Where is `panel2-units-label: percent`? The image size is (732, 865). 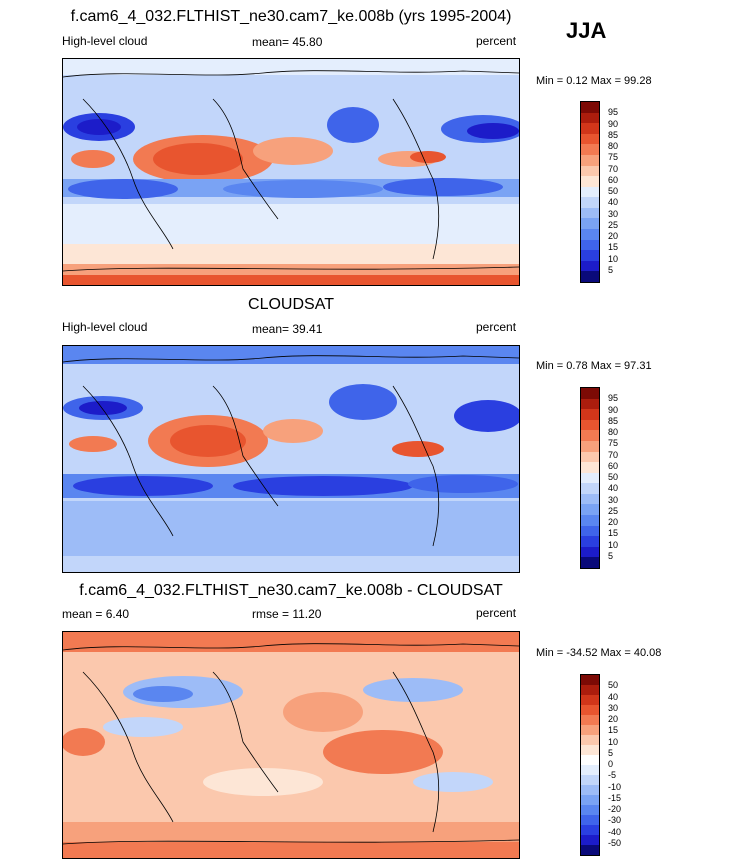 panel2-units-label: percent is located at coordinates (496, 327).